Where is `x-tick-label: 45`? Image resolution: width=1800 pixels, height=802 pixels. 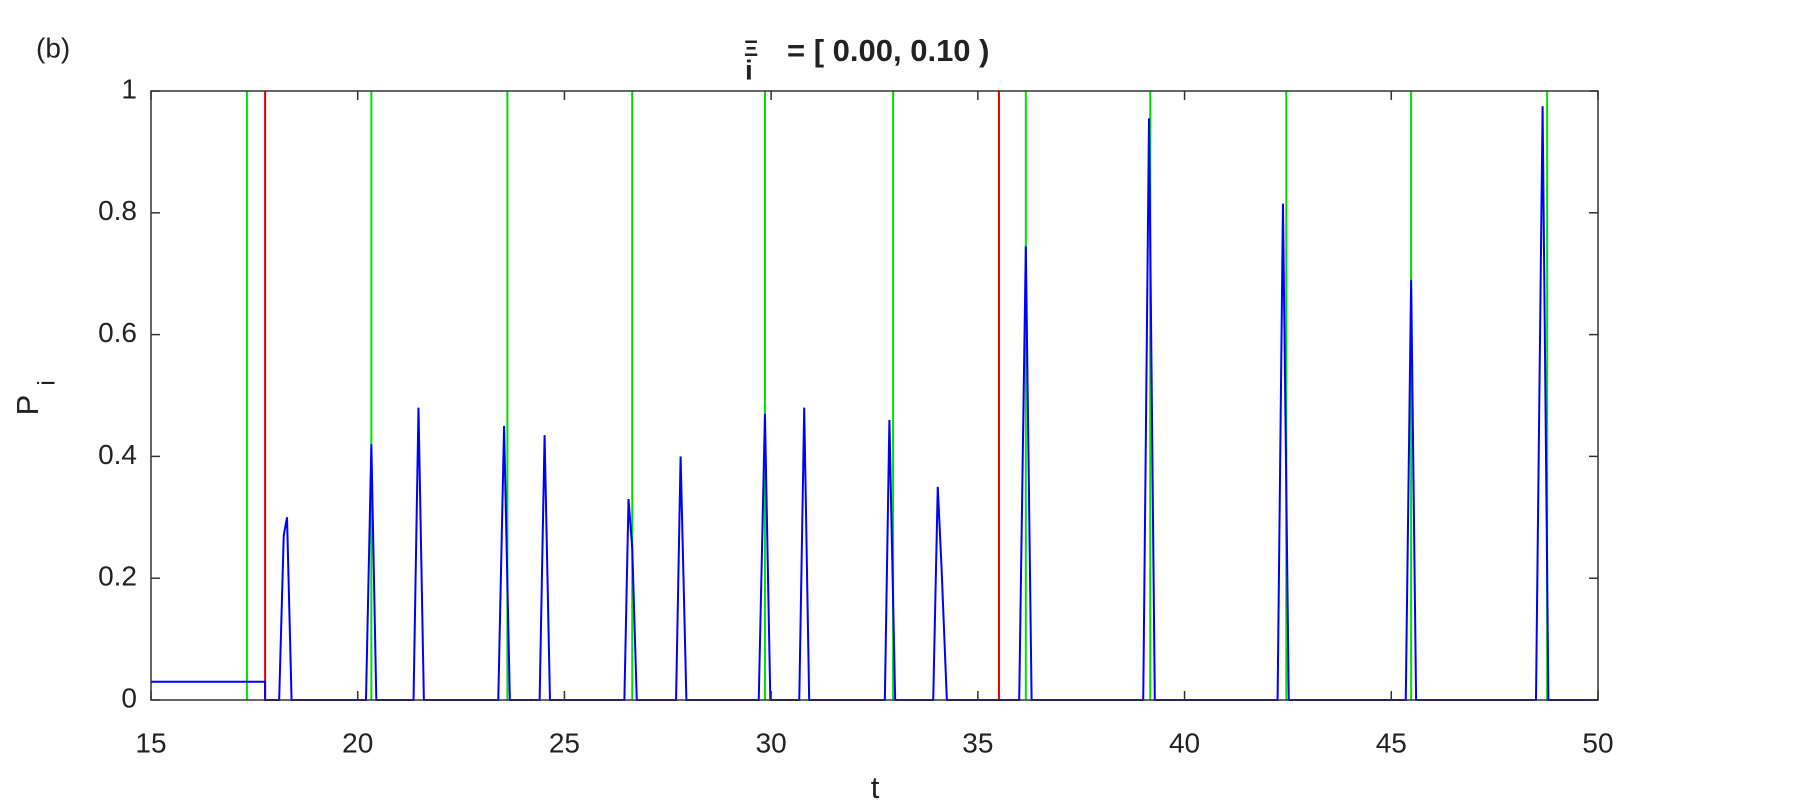
x-tick-label: 45 is located at coordinates (1391, 742).